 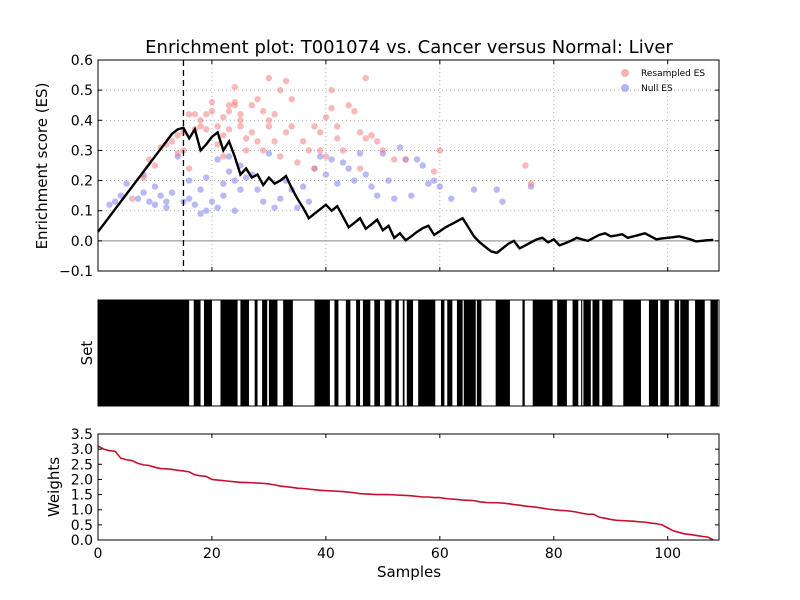 What do you see at coordinates (82, 465) in the screenshot?
I see `weights-y-tick-label: 2.5` at bounding box center [82, 465].